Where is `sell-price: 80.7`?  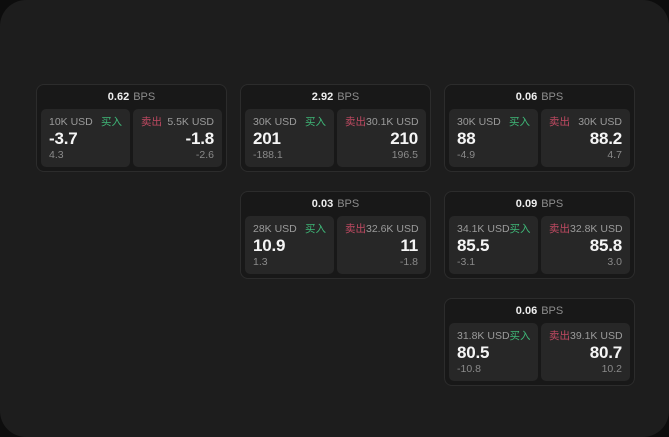 sell-price: 80.7 is located at coordinates (605, 352).